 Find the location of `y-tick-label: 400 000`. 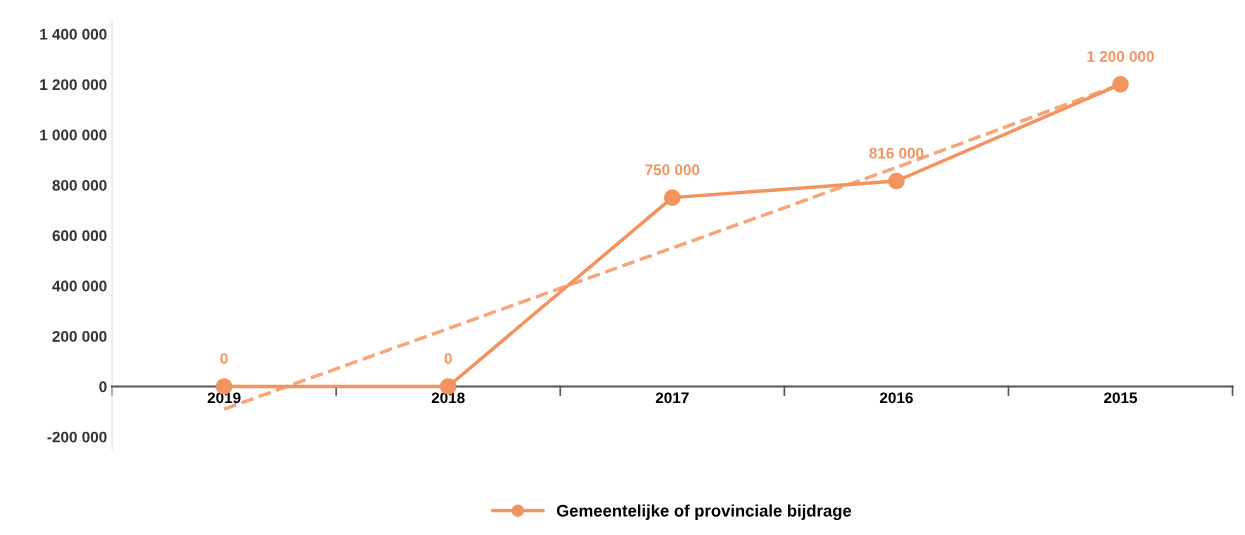

y-tick-label: 400 000 is located at coordinates (79, 286).